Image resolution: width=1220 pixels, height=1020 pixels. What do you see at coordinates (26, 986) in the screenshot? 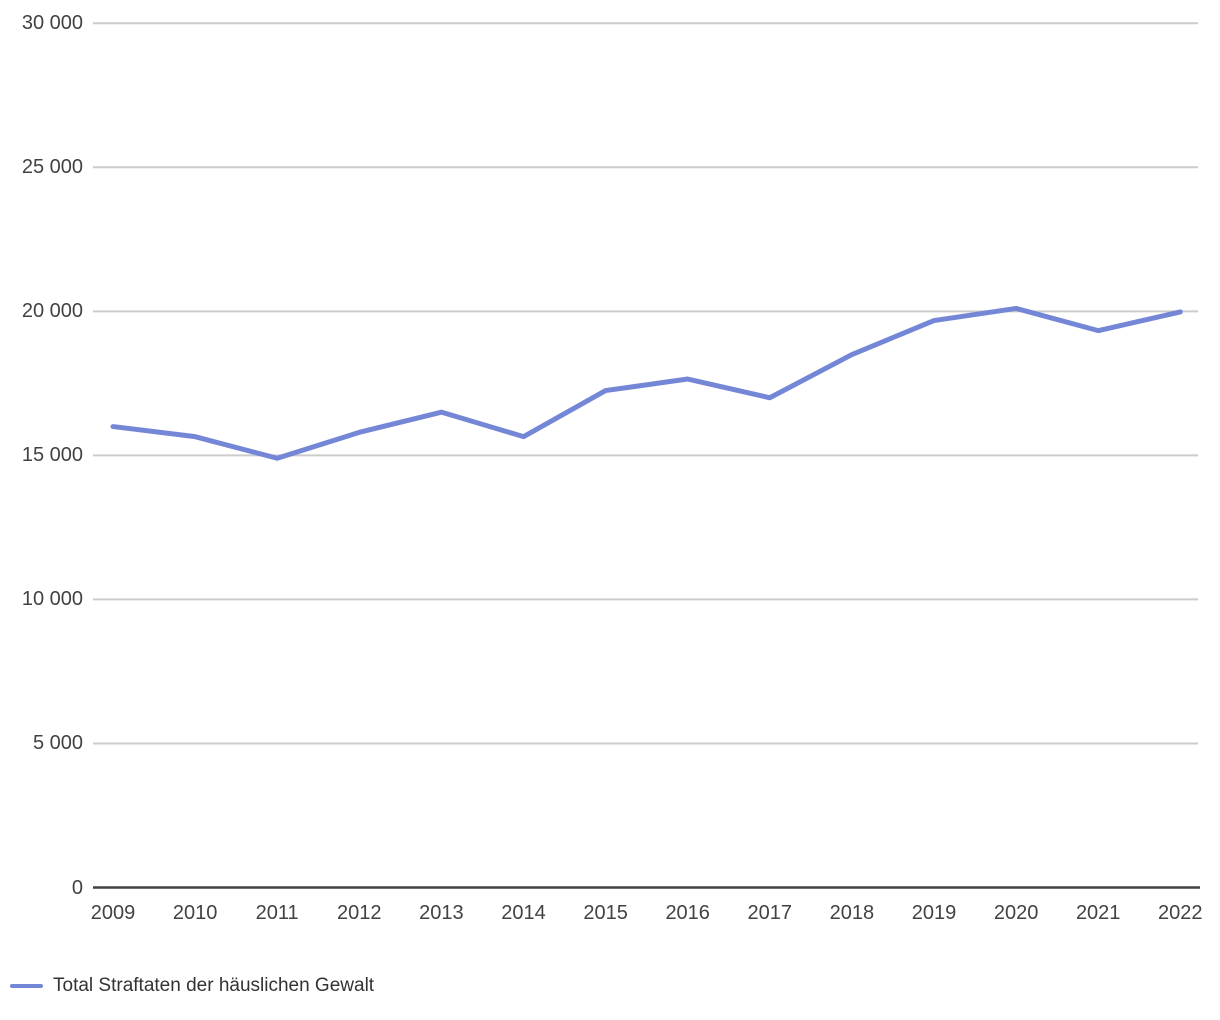
I see `legend-line-swatch` at bounding box center [26, 986].